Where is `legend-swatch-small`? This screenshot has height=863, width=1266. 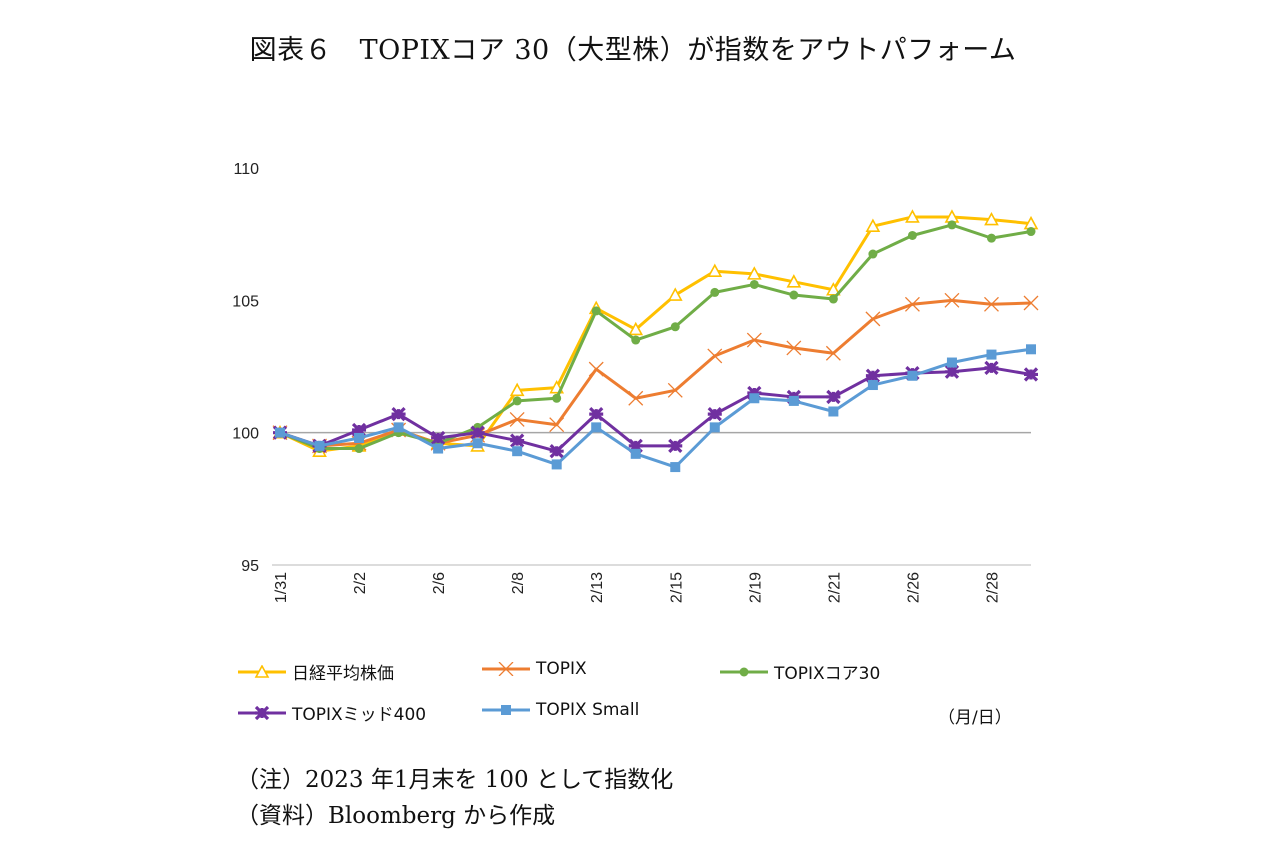
legend-swatch-small is located at coordinates (506, 710).